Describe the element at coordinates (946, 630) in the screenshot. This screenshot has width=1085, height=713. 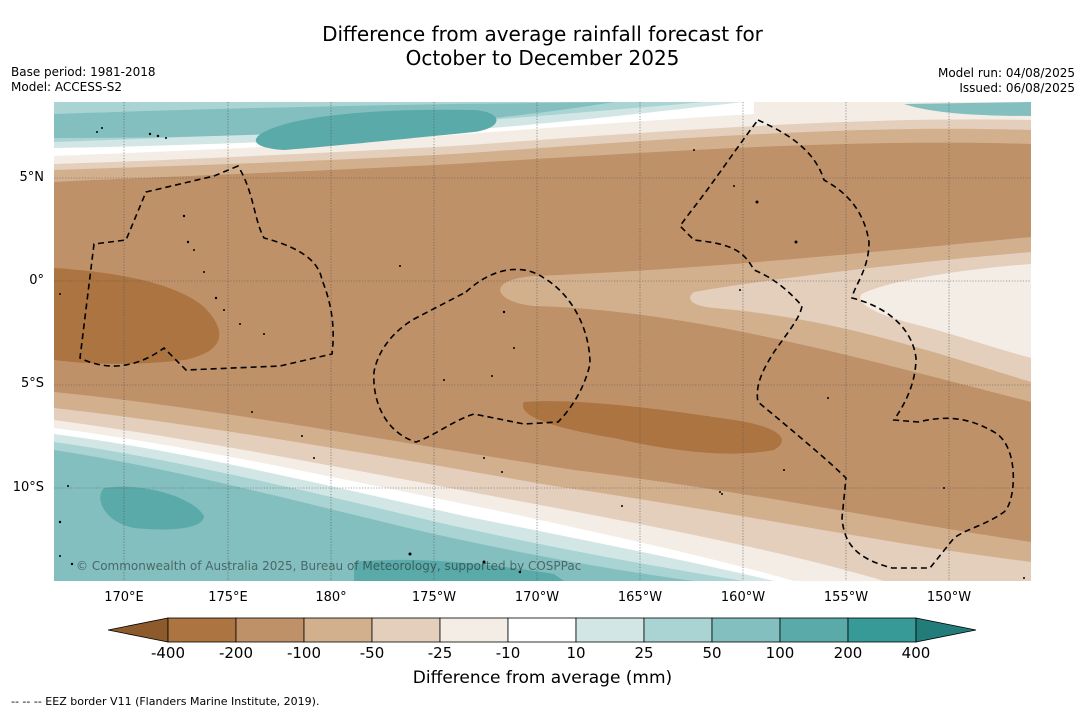
I see `colorbar-extend-high` at that location.